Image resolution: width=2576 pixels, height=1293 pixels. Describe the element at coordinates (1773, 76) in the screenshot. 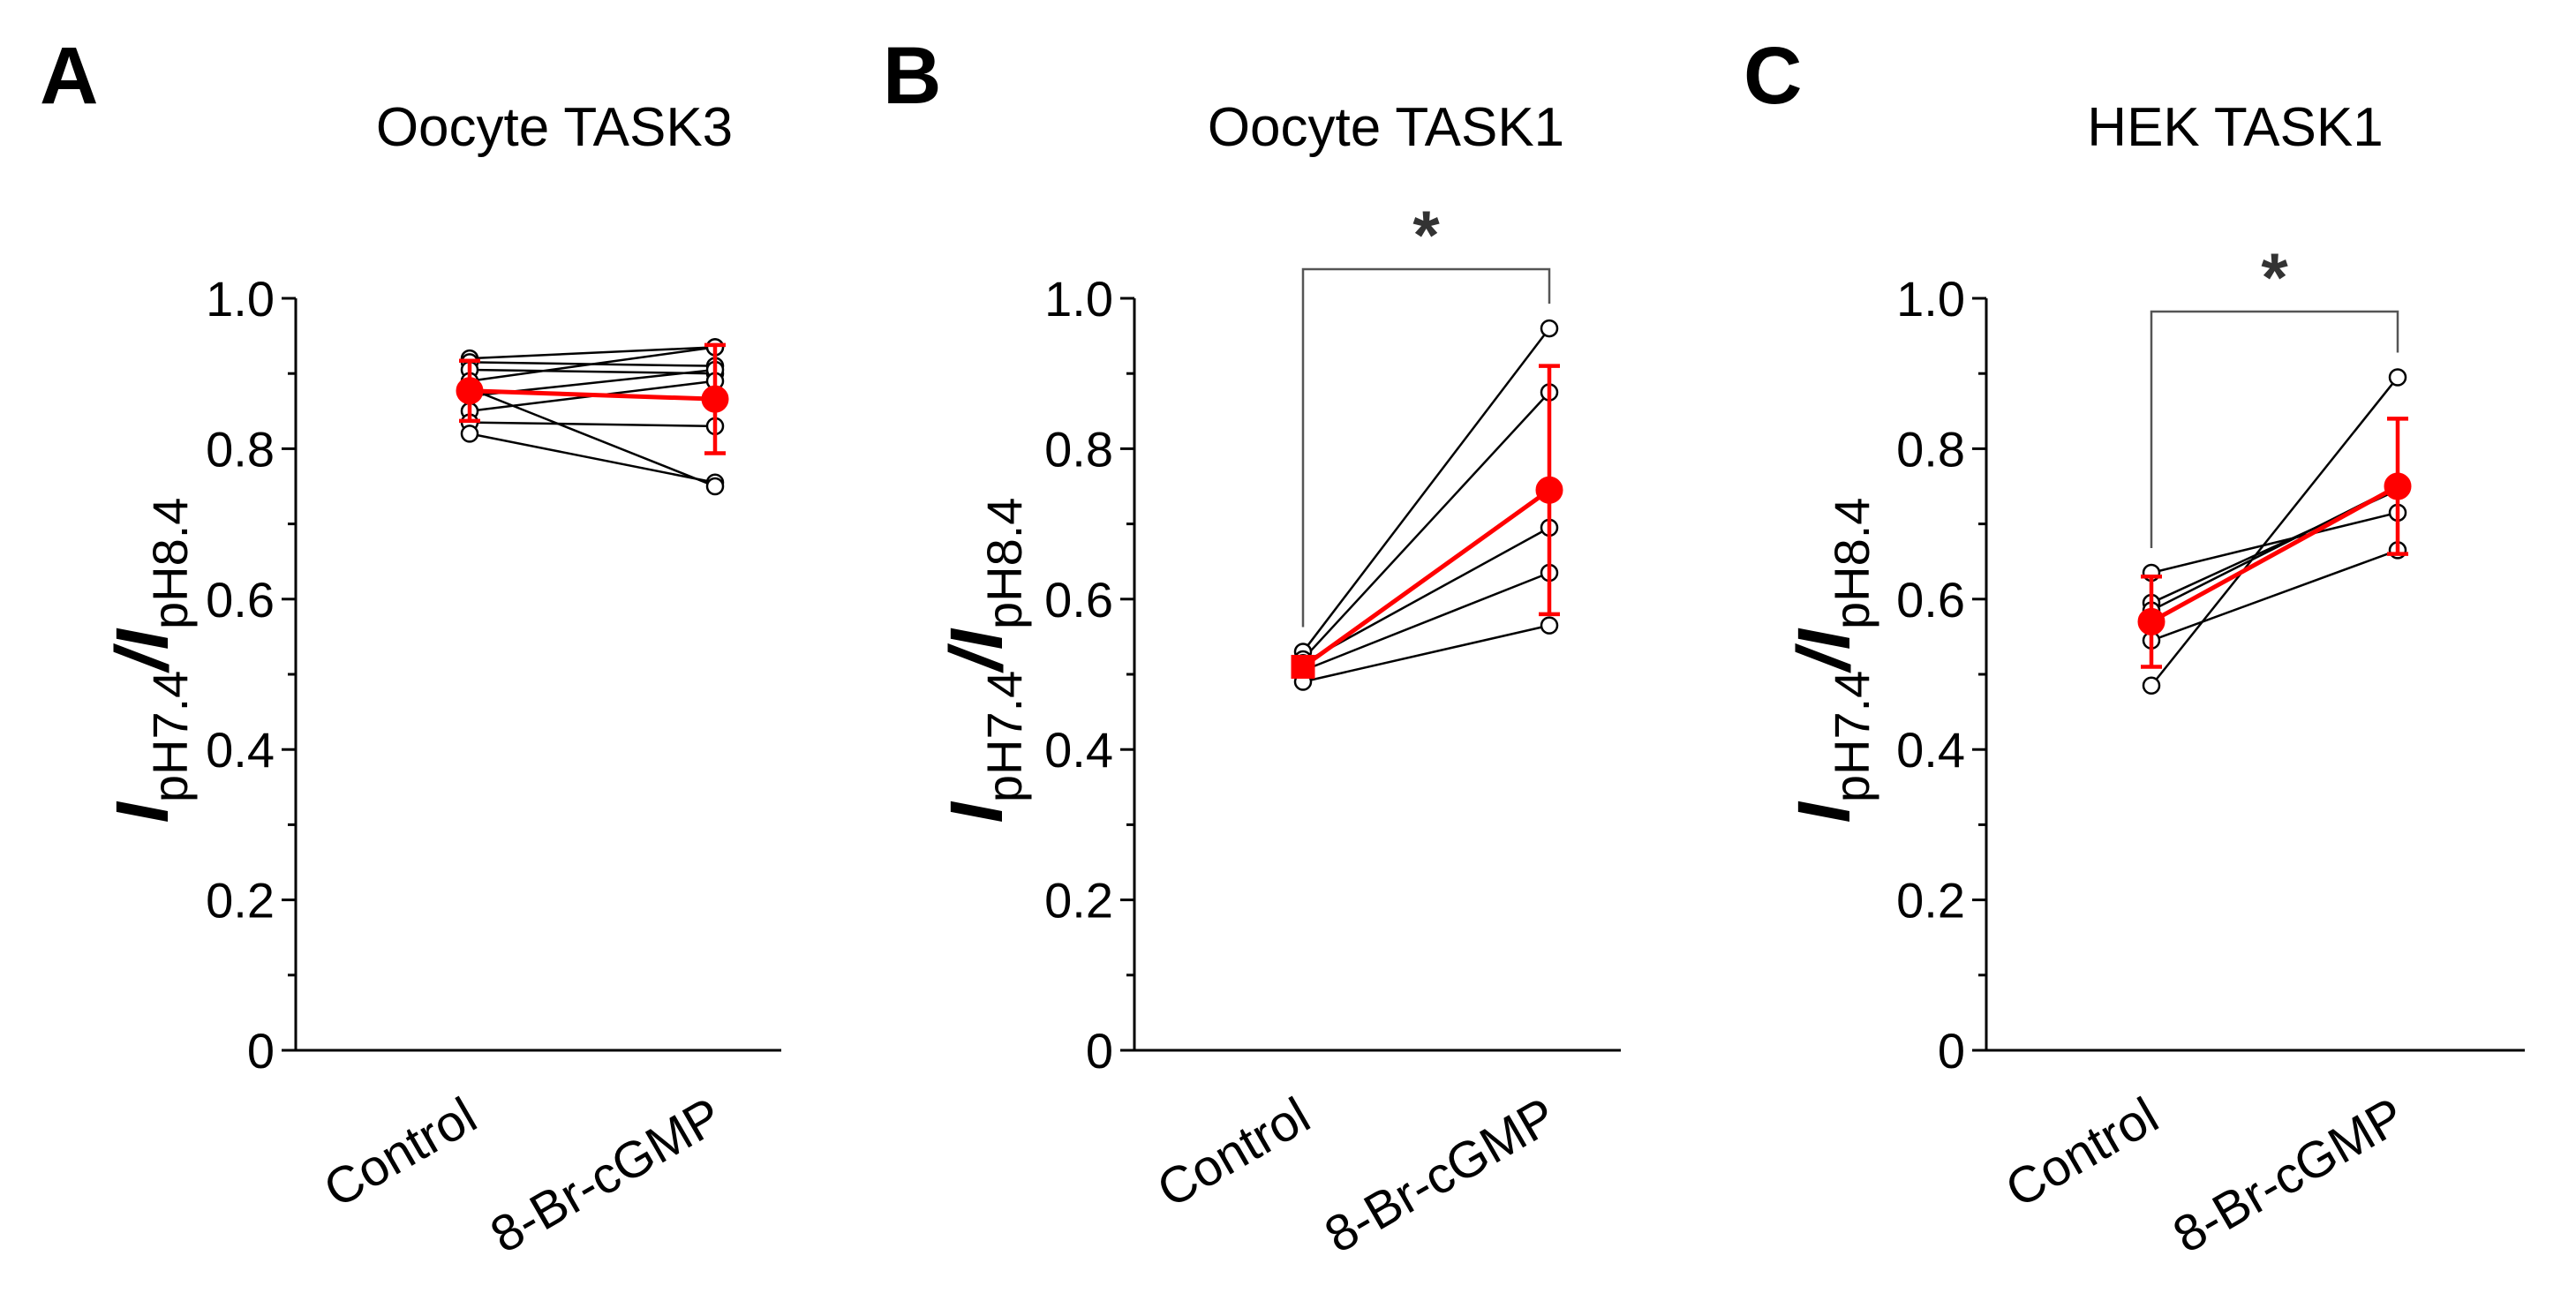

I see `panel-letter: C` at that location.